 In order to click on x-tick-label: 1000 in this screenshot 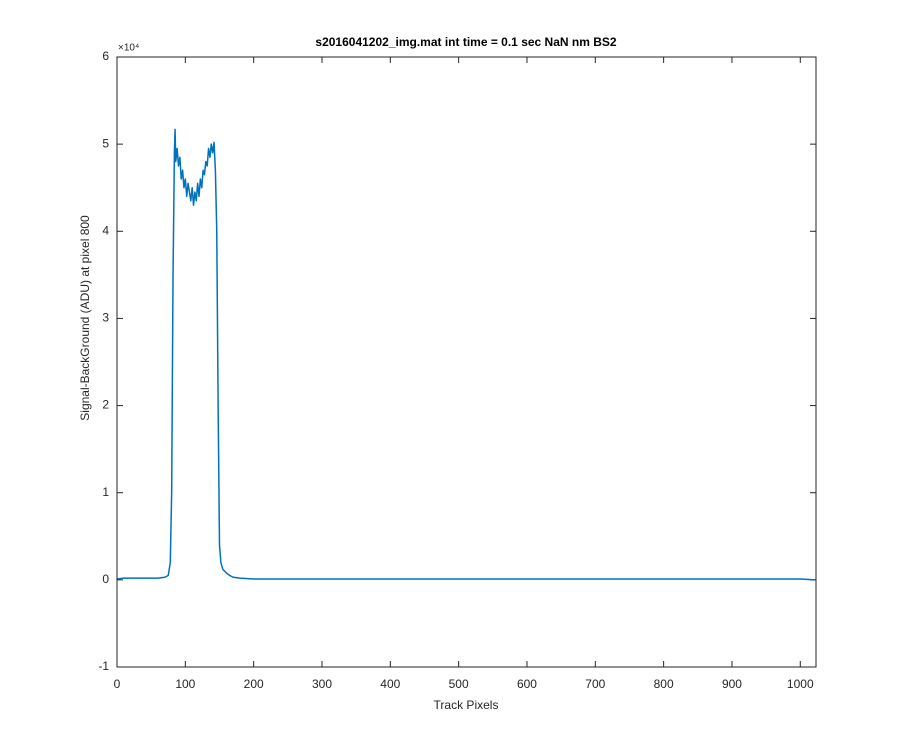, I will do `click(800, 684)`.